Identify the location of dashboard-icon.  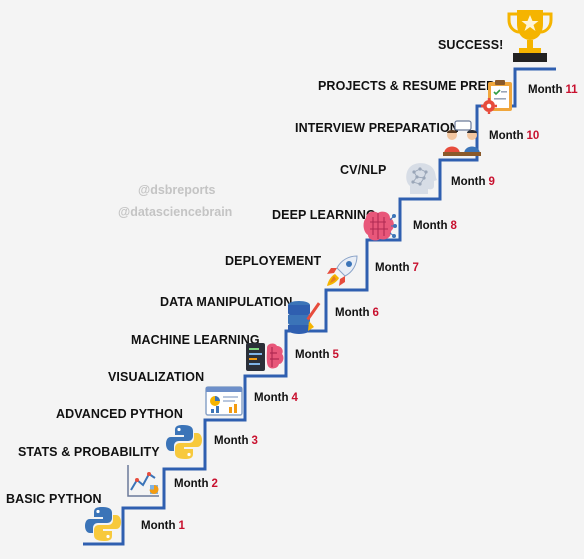
(224, 403).